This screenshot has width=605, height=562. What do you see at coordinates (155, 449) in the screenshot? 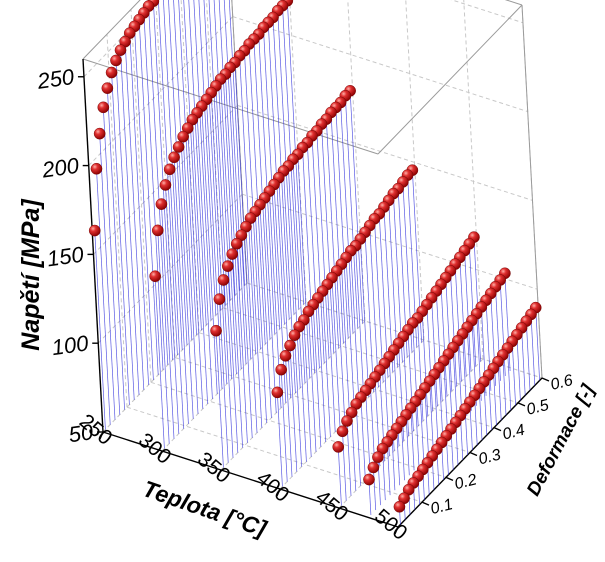
I see `x-tick-label: 300` at bounding box center [155, 449].